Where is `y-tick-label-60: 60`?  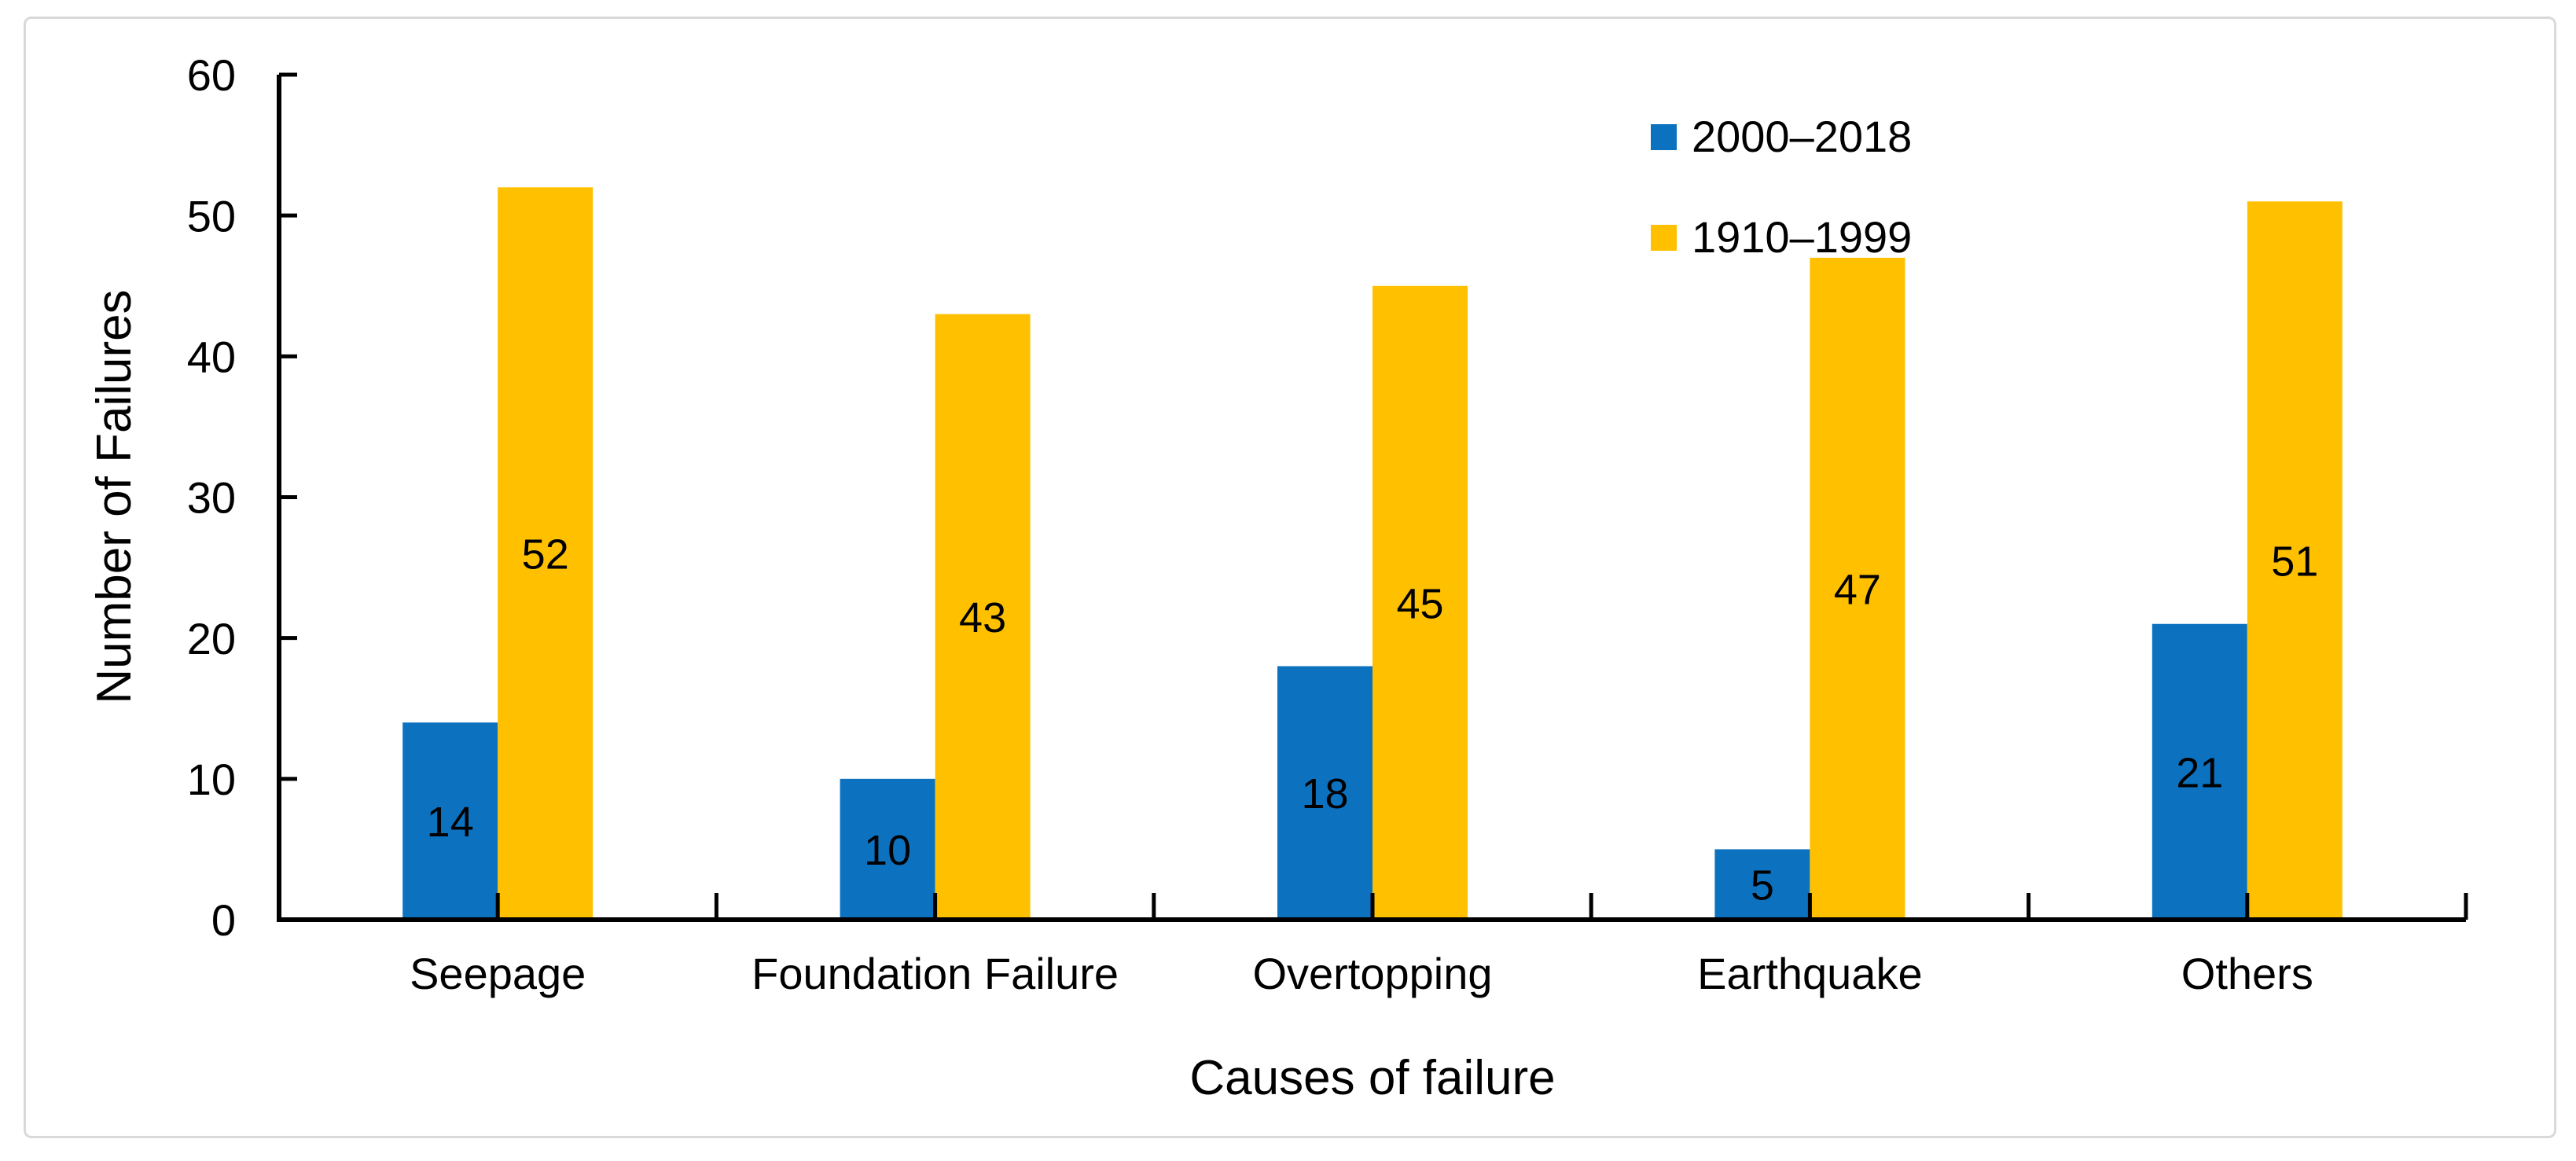
y-tick-label-60: 60 is located at coordinates (211, 75).